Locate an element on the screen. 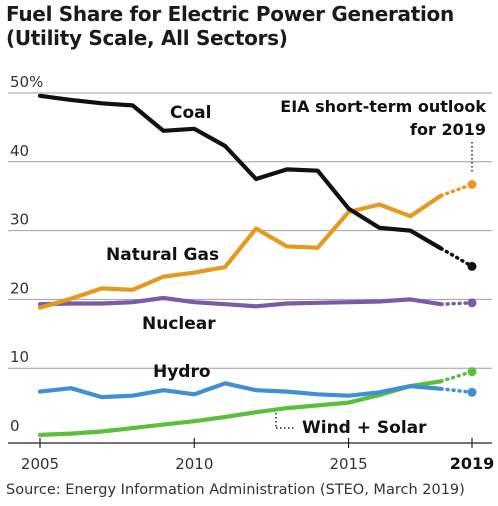 This screenshot has width=498, height=506. x-axis: 2005 2010 2015 2019 is located at coordinates (251, 455).